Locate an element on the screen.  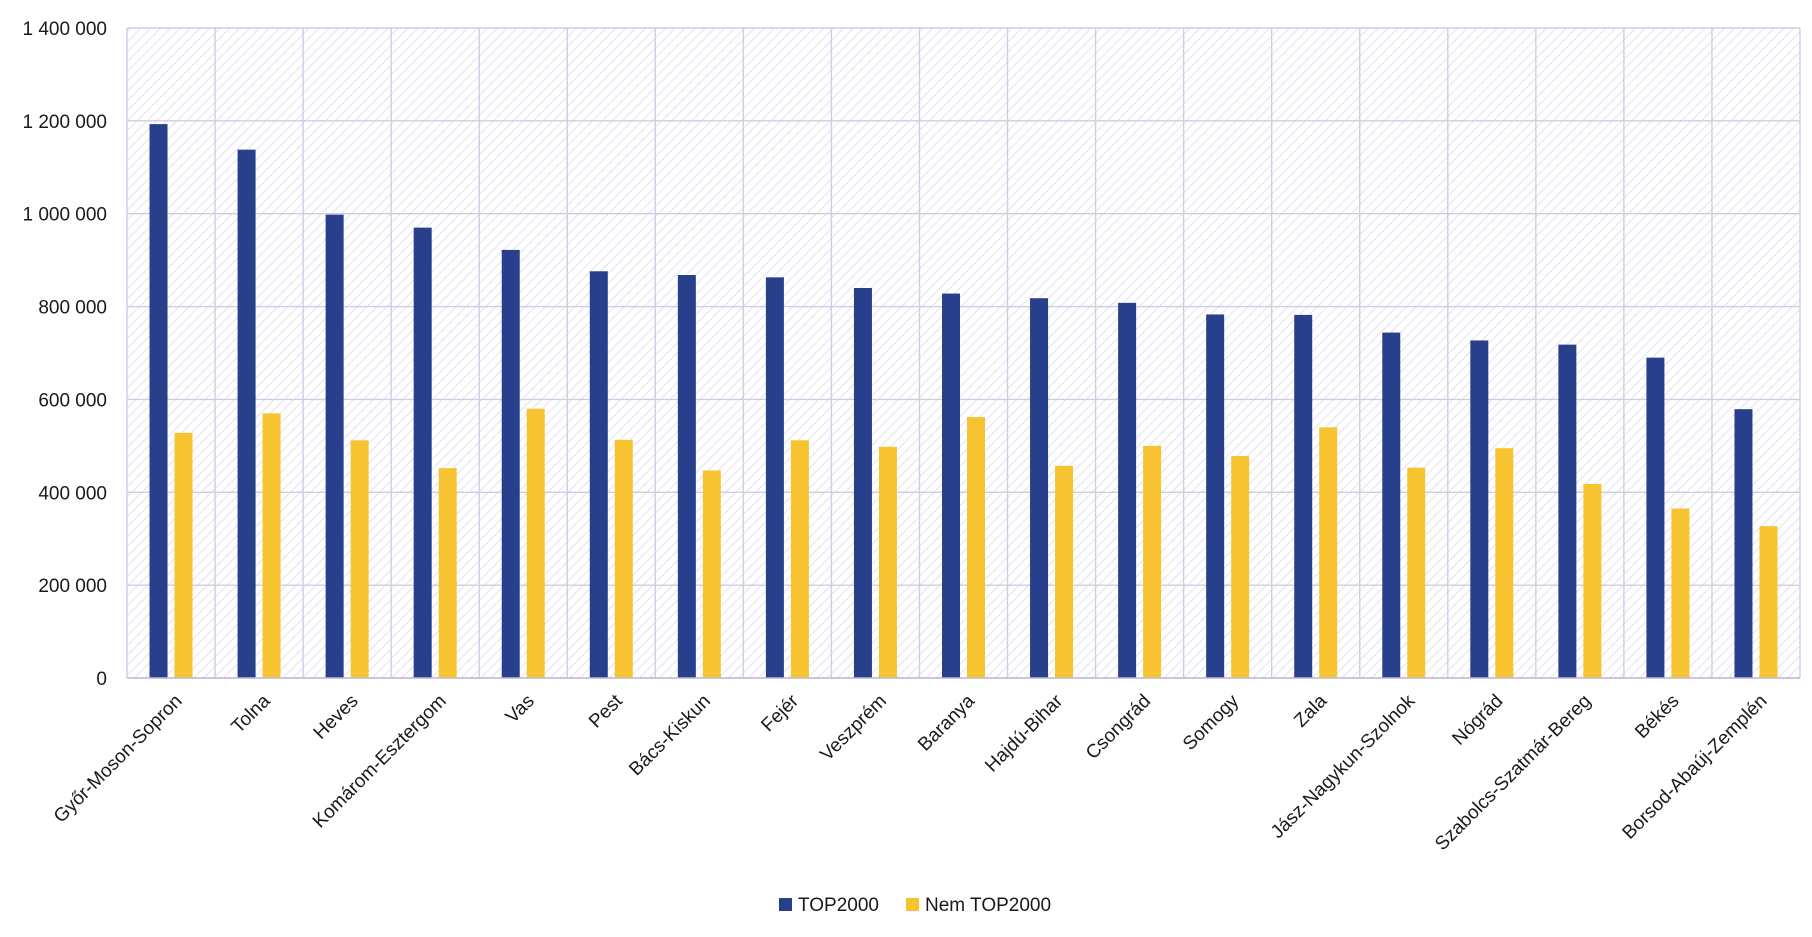
x-category-label: Csongrád is located at coordinates (1118, 727).